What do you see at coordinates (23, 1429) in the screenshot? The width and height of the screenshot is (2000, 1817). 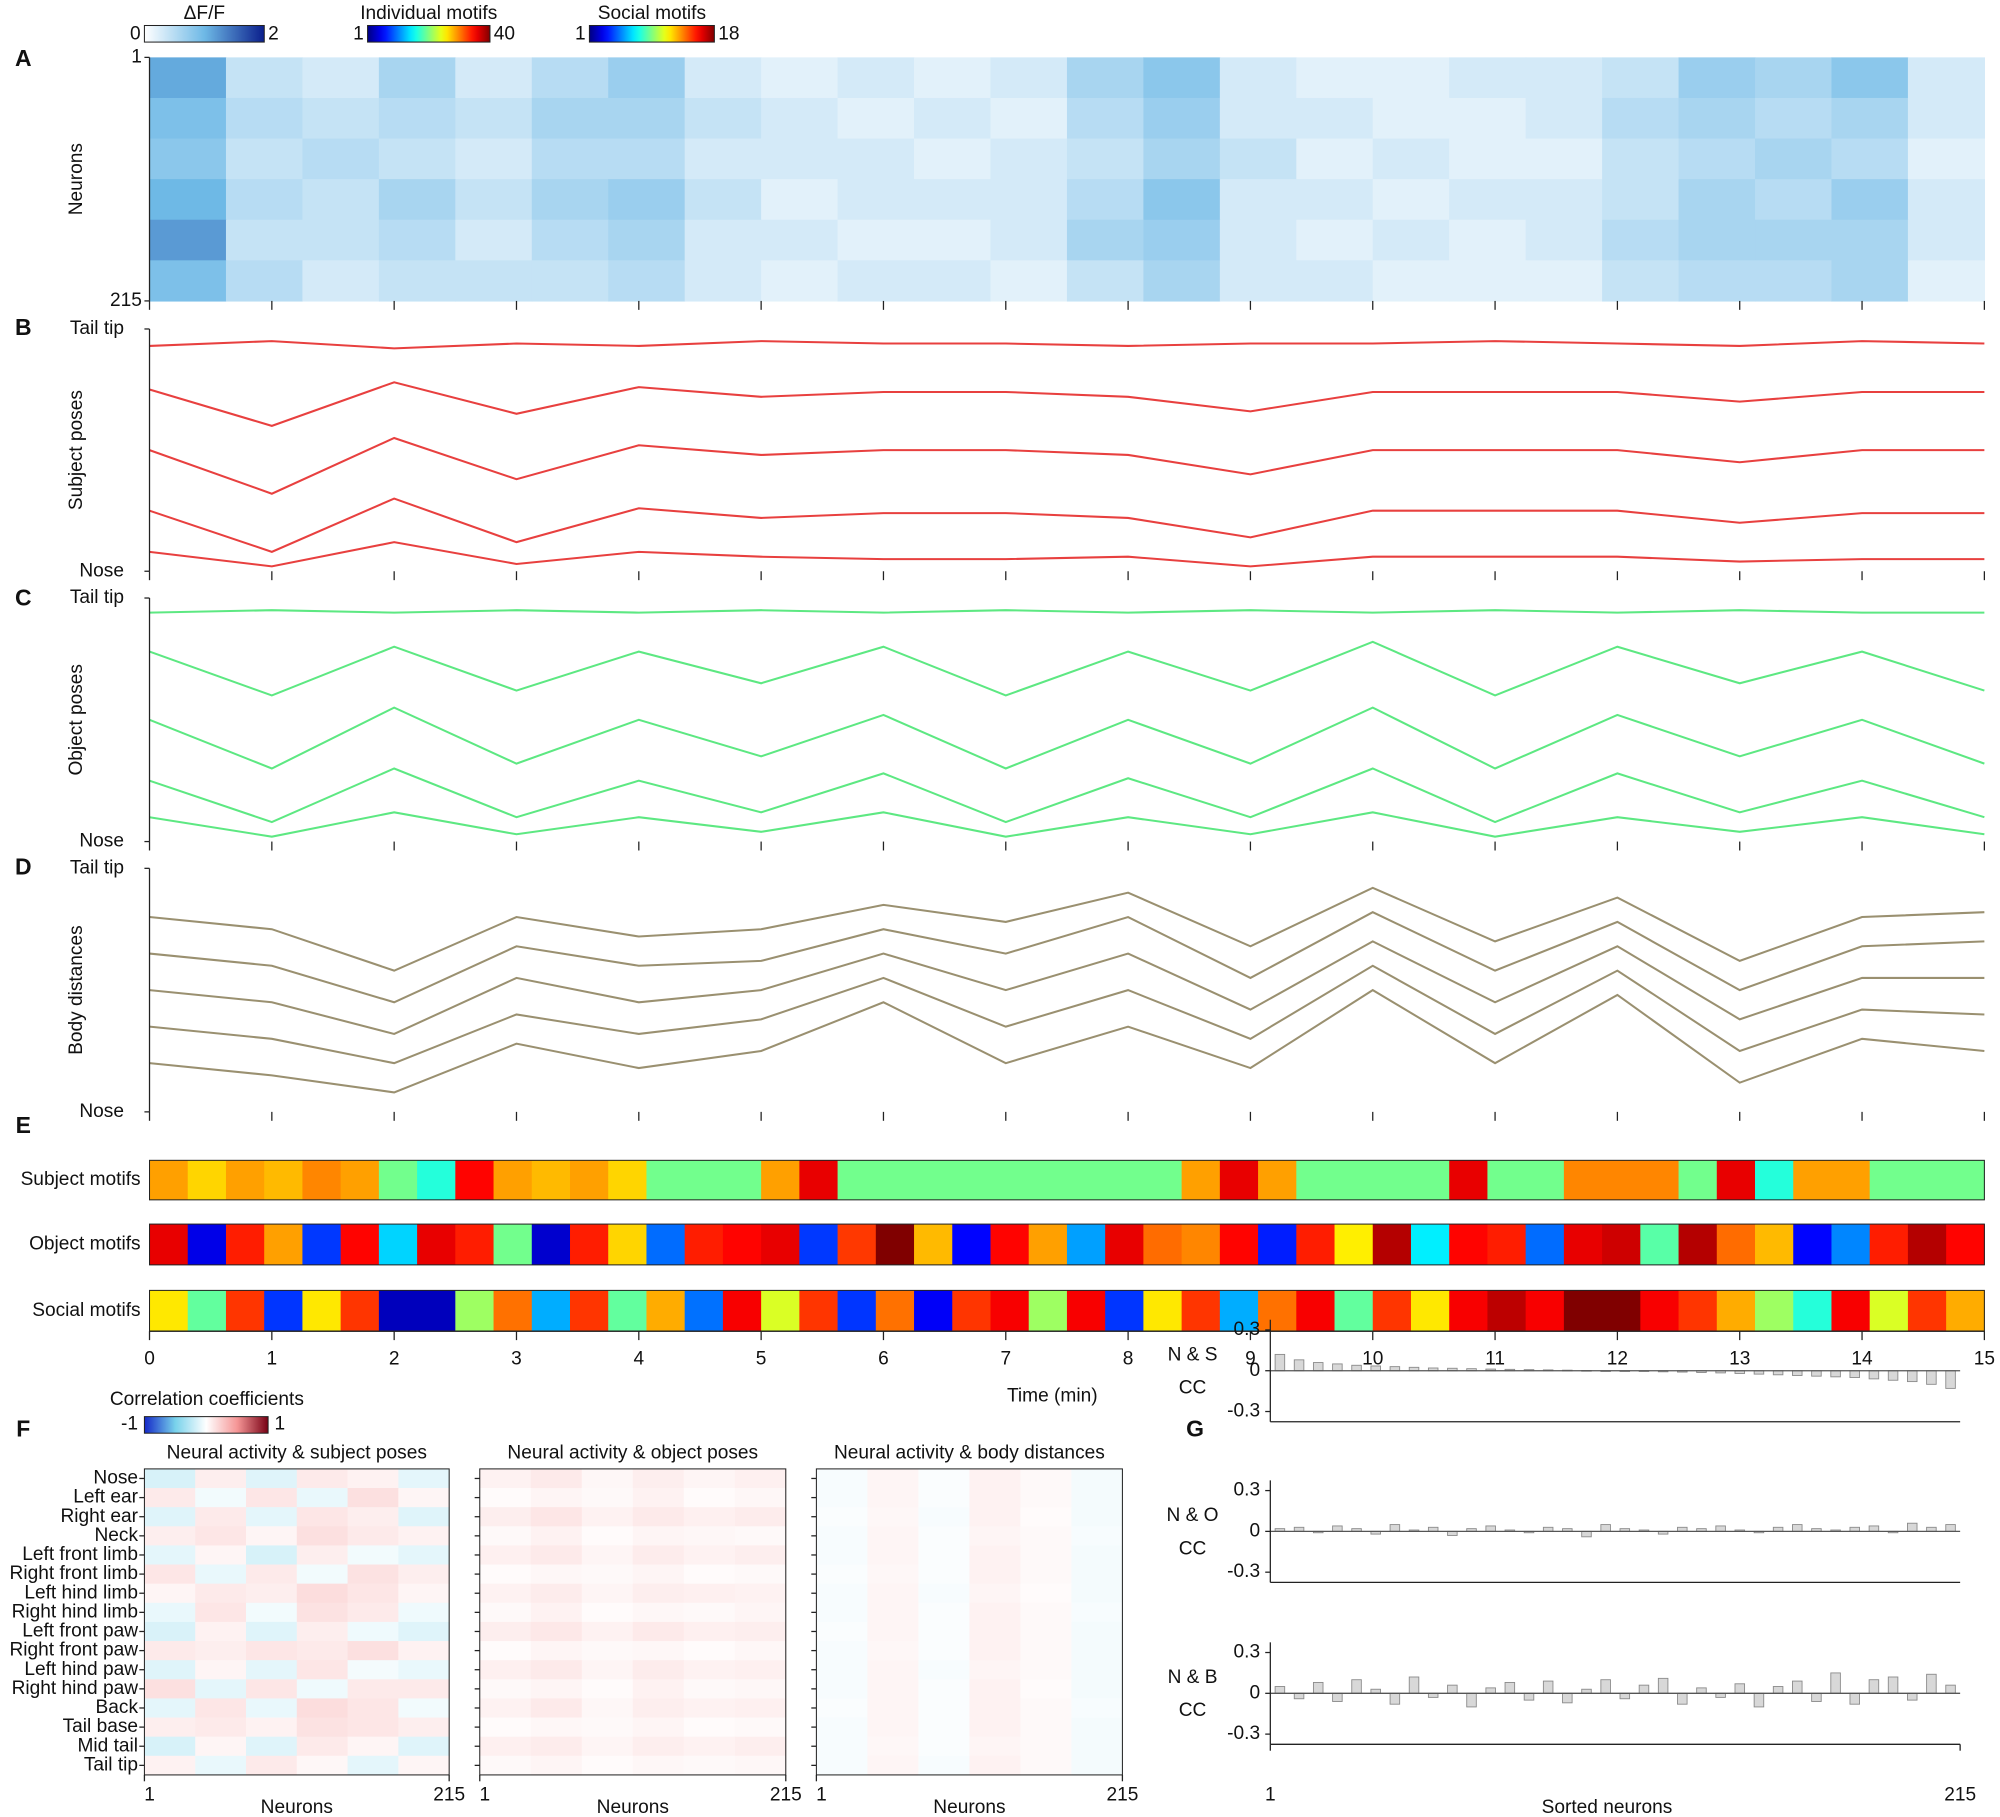 I see `panel-letter: F` at bounding box center [23, 1429].